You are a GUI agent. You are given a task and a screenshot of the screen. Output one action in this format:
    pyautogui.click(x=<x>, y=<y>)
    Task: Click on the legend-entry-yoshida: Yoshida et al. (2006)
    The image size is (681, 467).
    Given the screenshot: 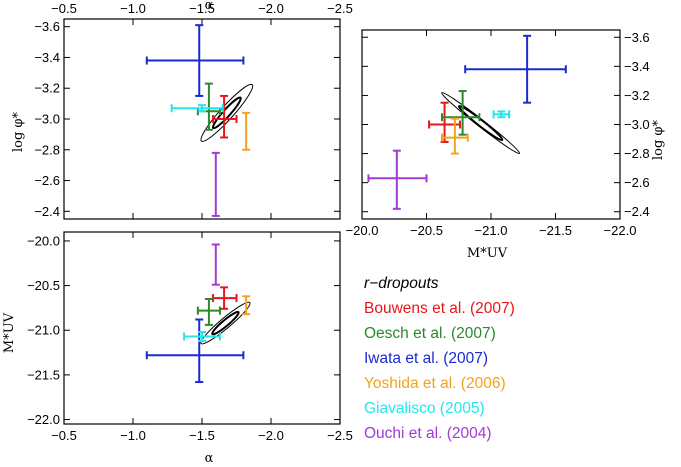 What is the action you would take?
    pyautogui.click(x=435, y=383)
    